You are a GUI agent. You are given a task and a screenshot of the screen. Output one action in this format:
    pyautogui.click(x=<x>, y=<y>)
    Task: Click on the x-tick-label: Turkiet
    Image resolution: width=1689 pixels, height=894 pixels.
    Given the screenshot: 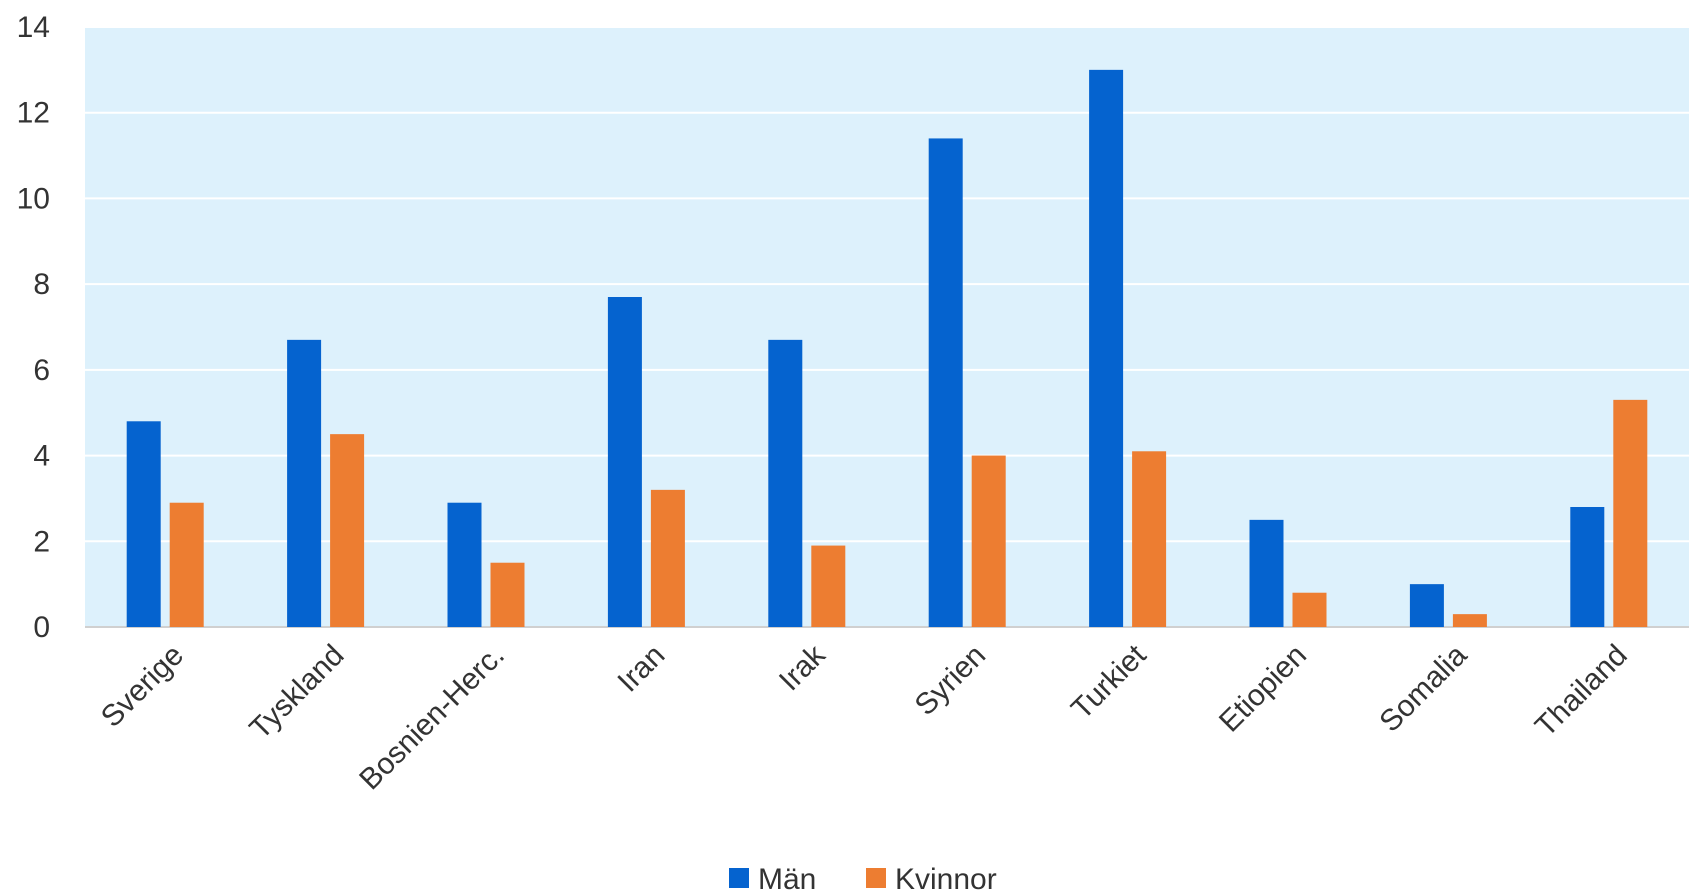 What is the action you would take?
    pyautogui.click(x=1109, y=682)
    